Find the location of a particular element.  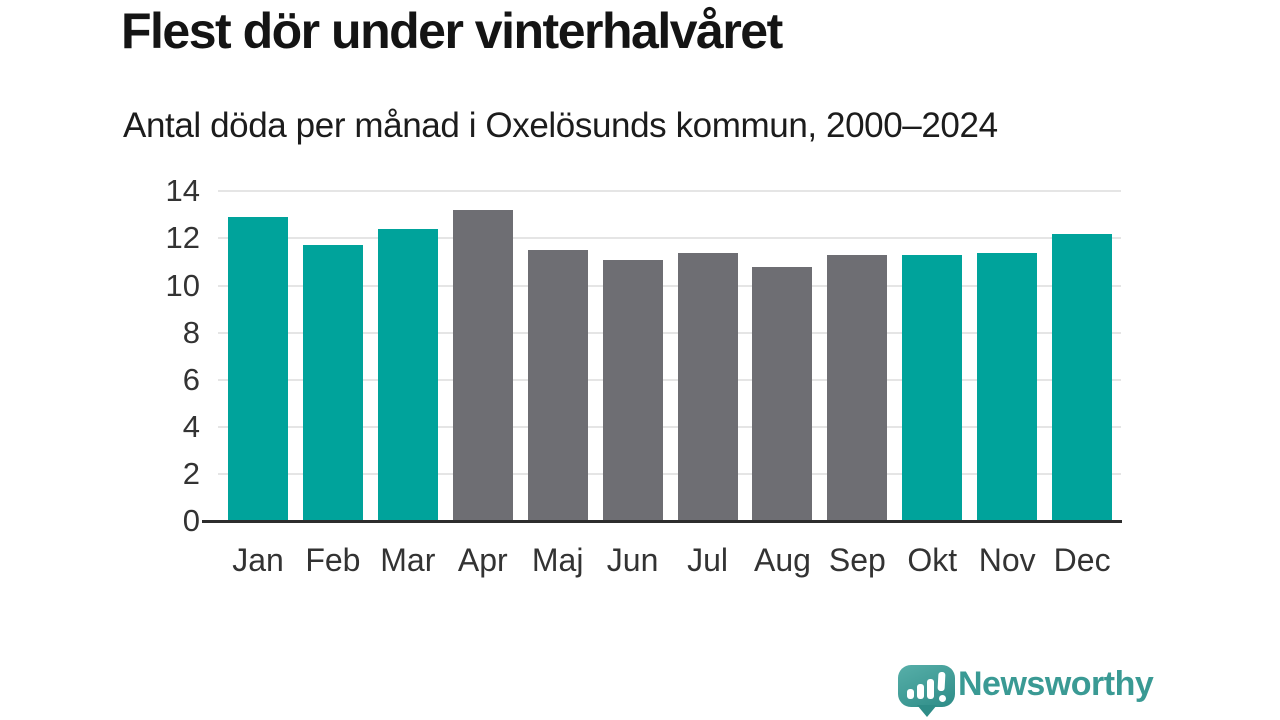

speech-bubble-tail-icon is located at coordinates (927, 711).